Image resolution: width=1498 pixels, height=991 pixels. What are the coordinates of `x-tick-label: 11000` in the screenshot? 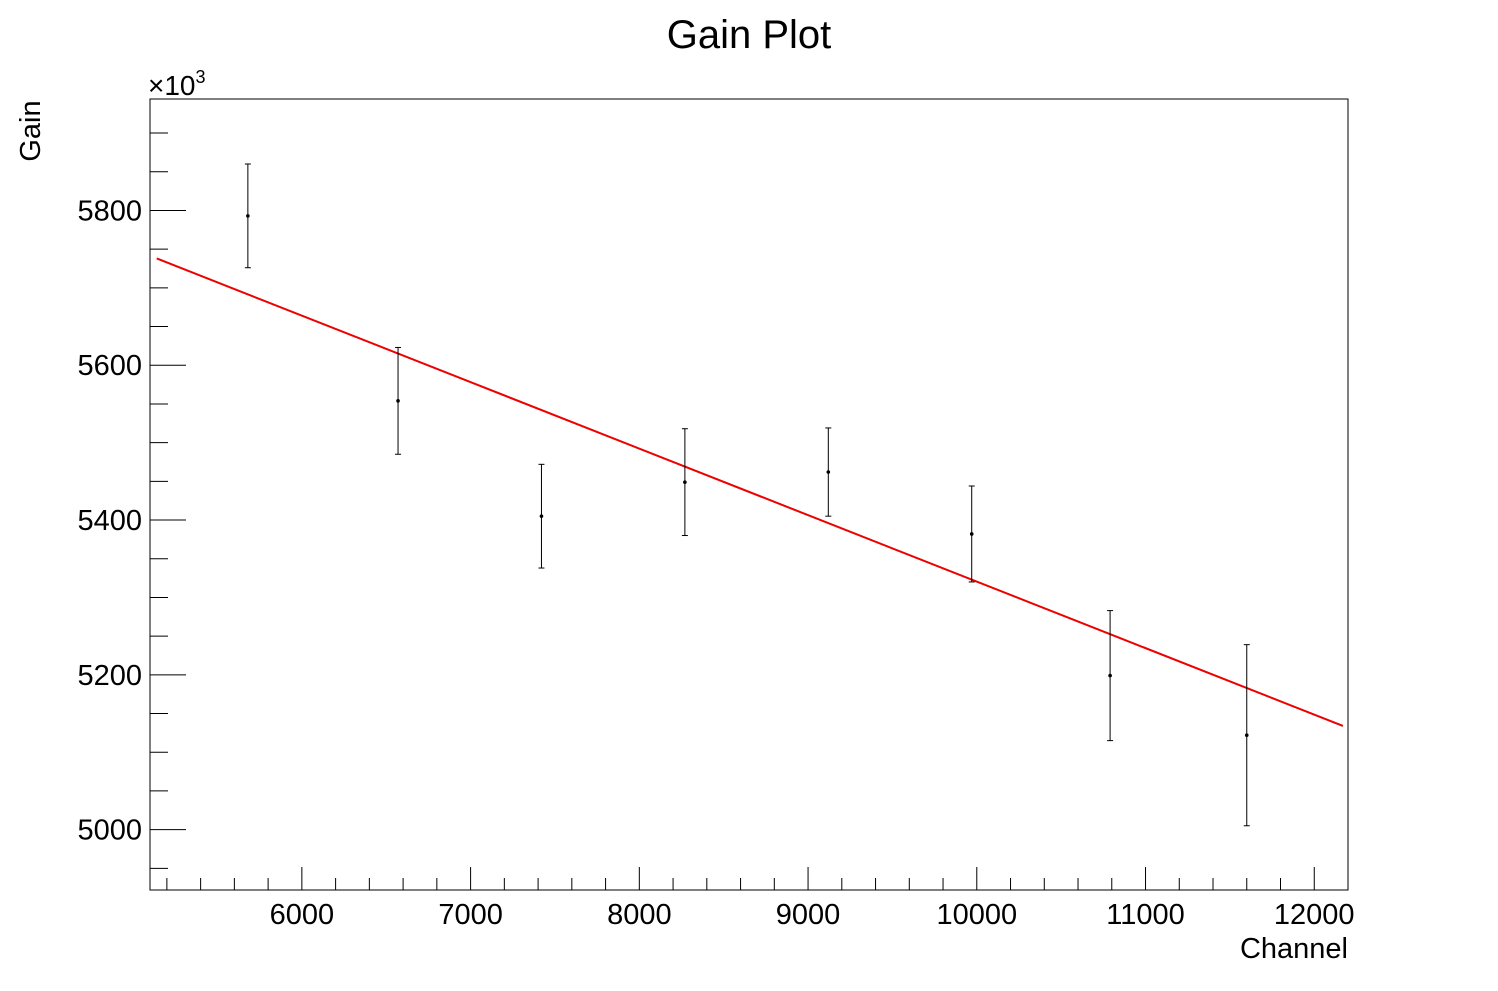 It's located at (1145, 915).